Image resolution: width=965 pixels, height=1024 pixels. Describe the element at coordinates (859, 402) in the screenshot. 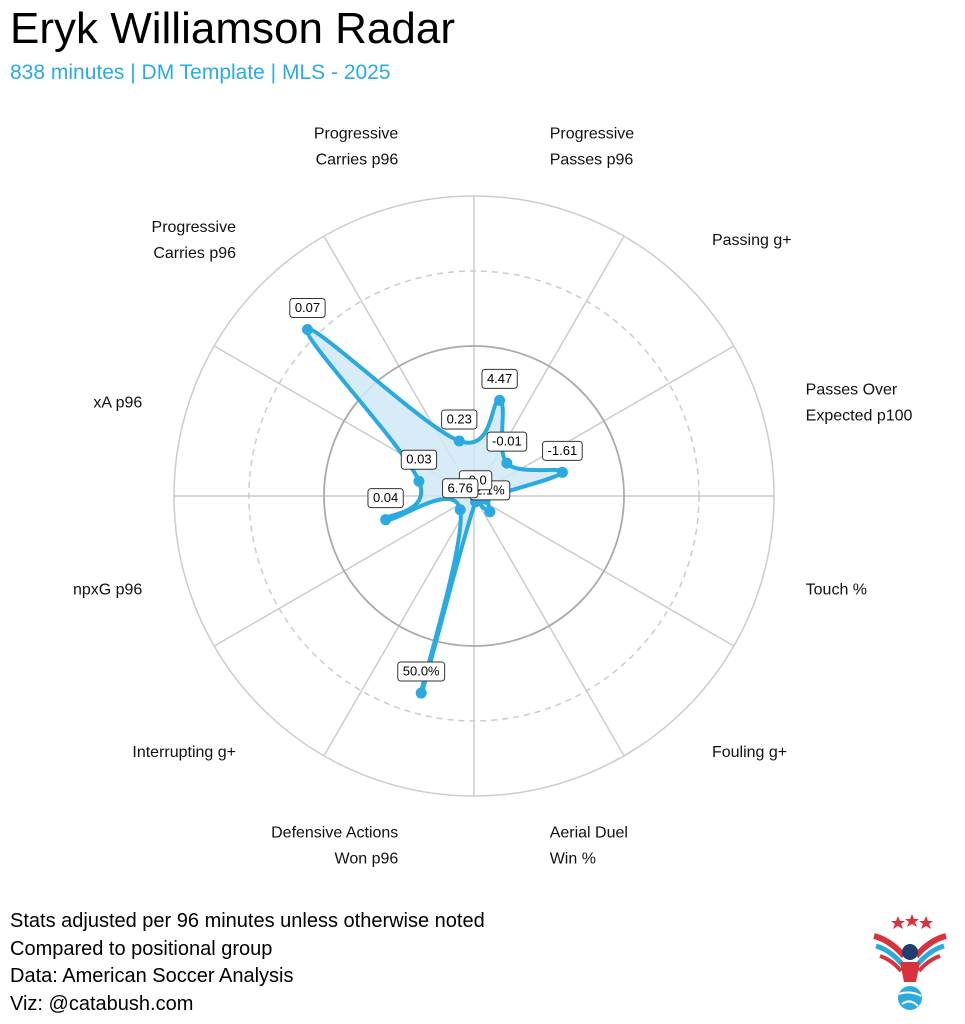

I see `axis-label-3: Passes Over Expected p100` at that location.